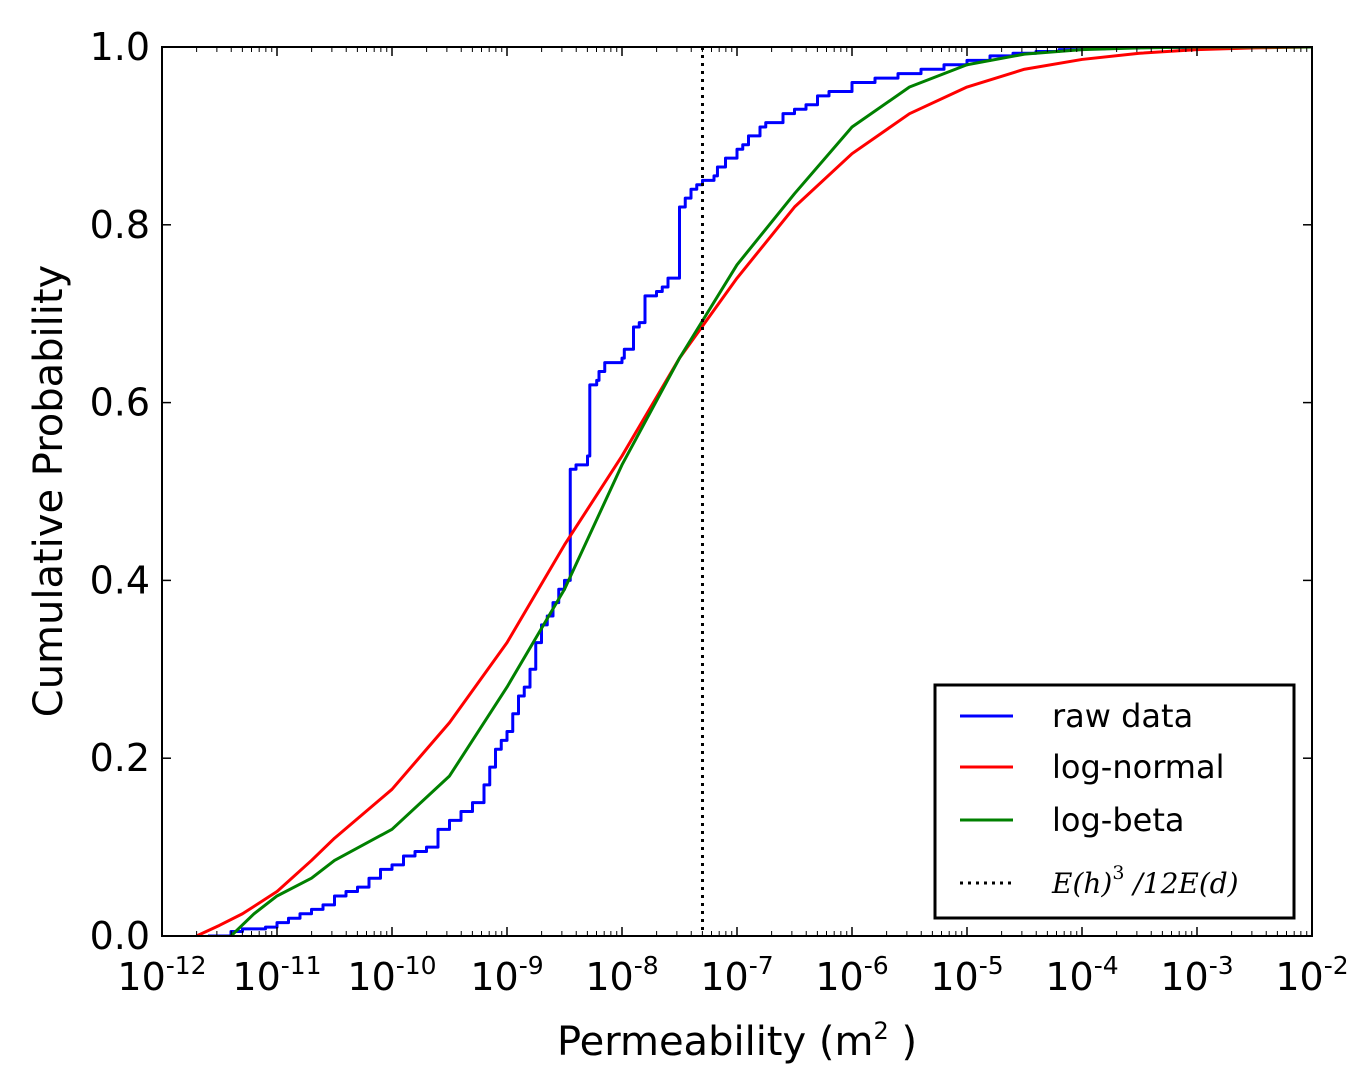 The width and height of the screenshot is (1362, 1071). What do you see at coordinates (1118, 820) in the screenshot?
I see `legend-label-log-beta: log-beta` at bounding box center [1118, 820].